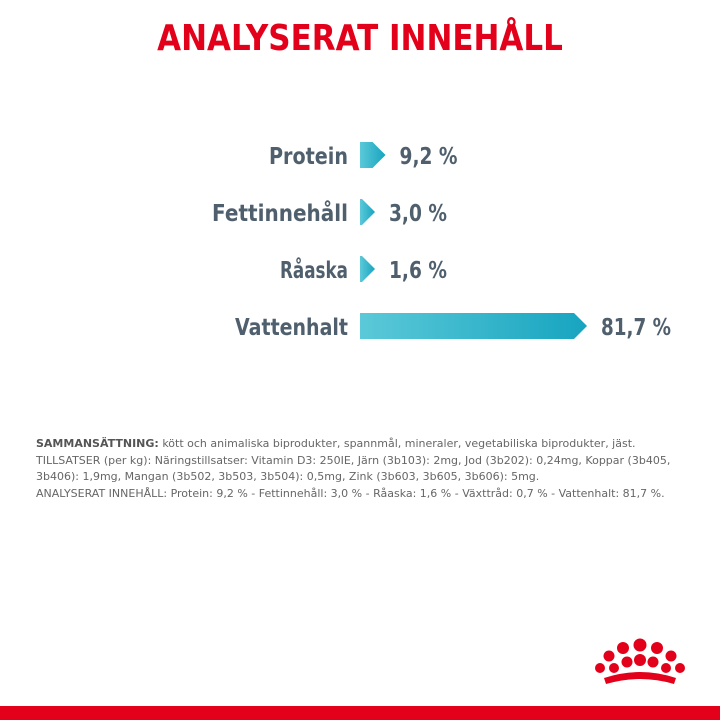  What do you see at coordinates (314, 270) in the screenshot?
I see `category-label: Råaska` at bounding box center [314, 270].